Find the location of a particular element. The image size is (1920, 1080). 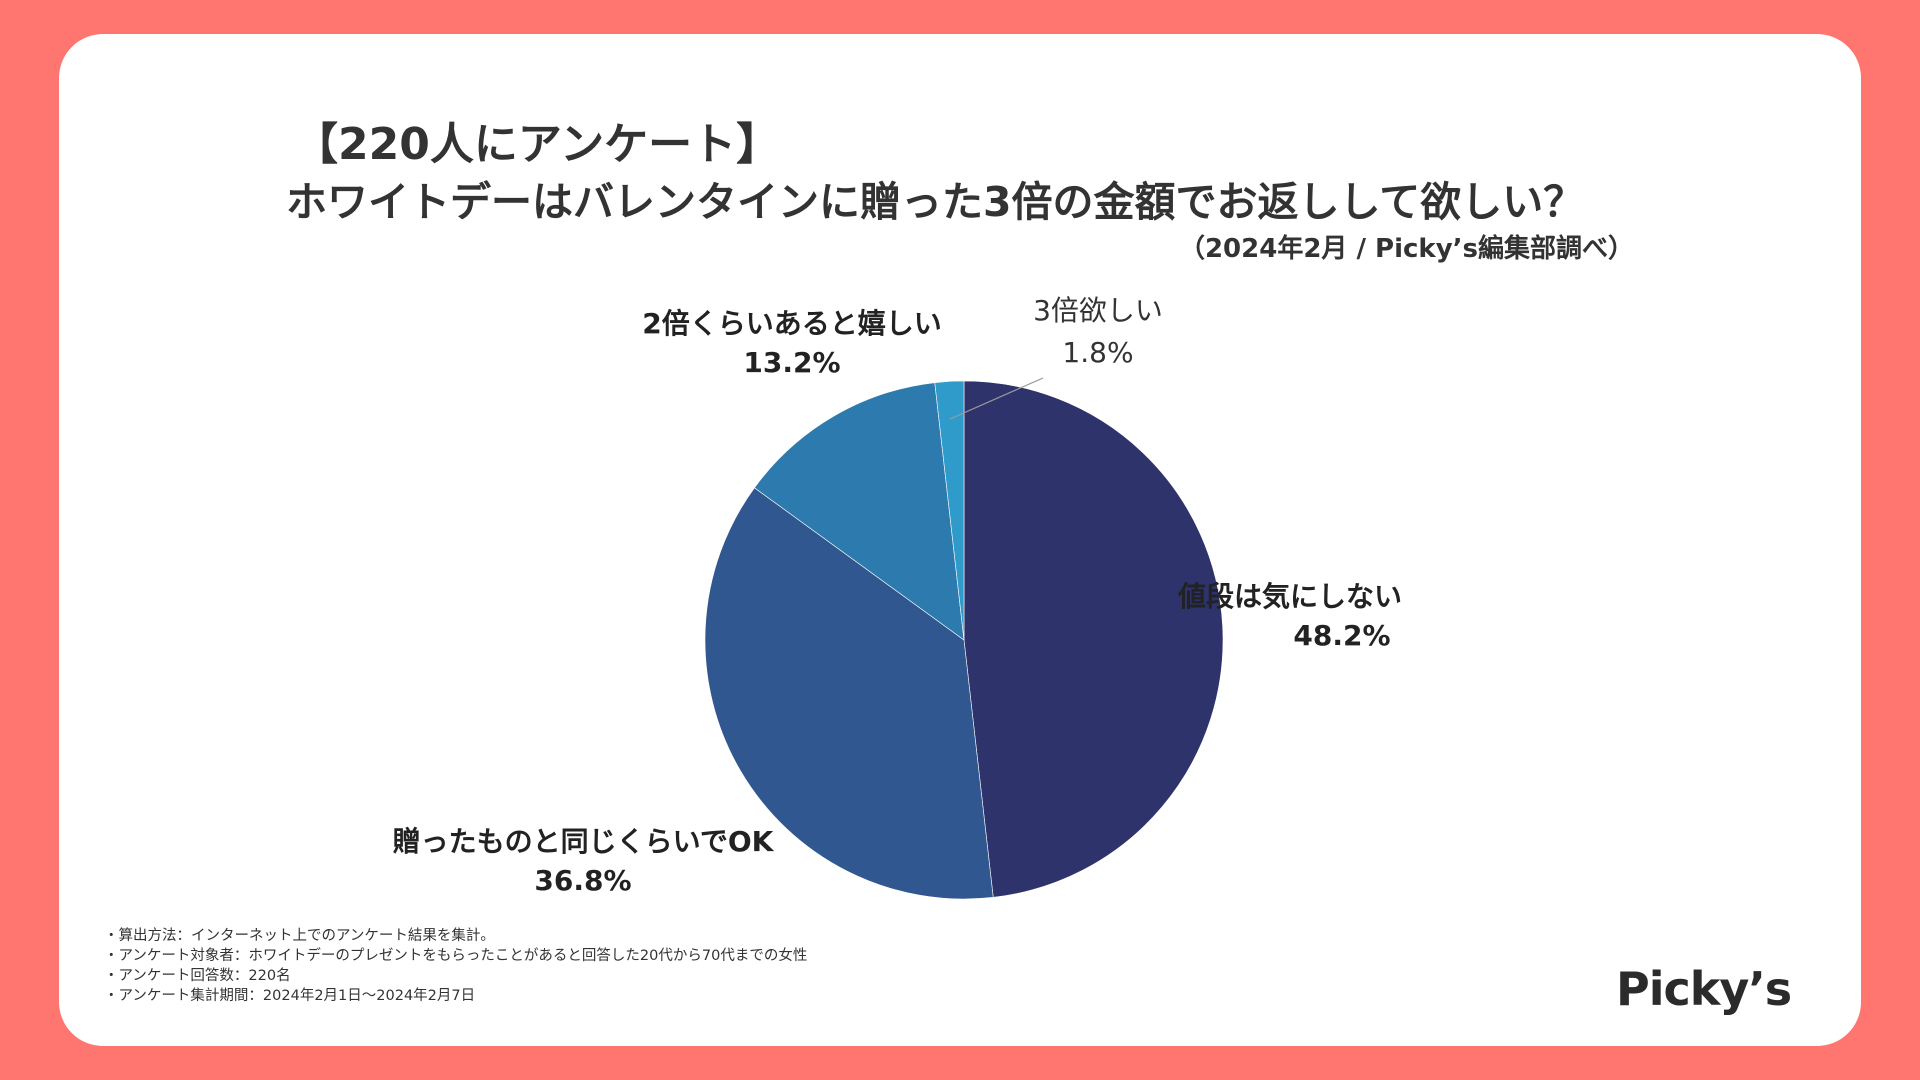

note-item: ・アンケート集計期間：2024年2月1日〜2024年2月7日 is located at coordinates (290, 996).